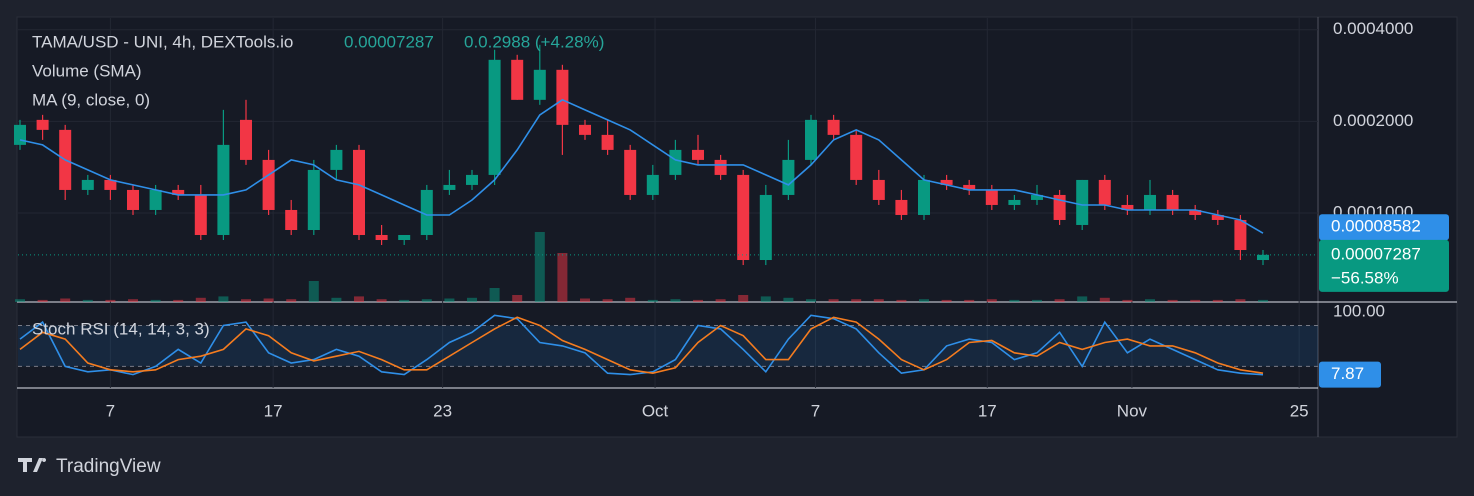 The height and width of the screenshot is (496, 1474). I want to click on x-tick-label: 23, so click(442, 410).